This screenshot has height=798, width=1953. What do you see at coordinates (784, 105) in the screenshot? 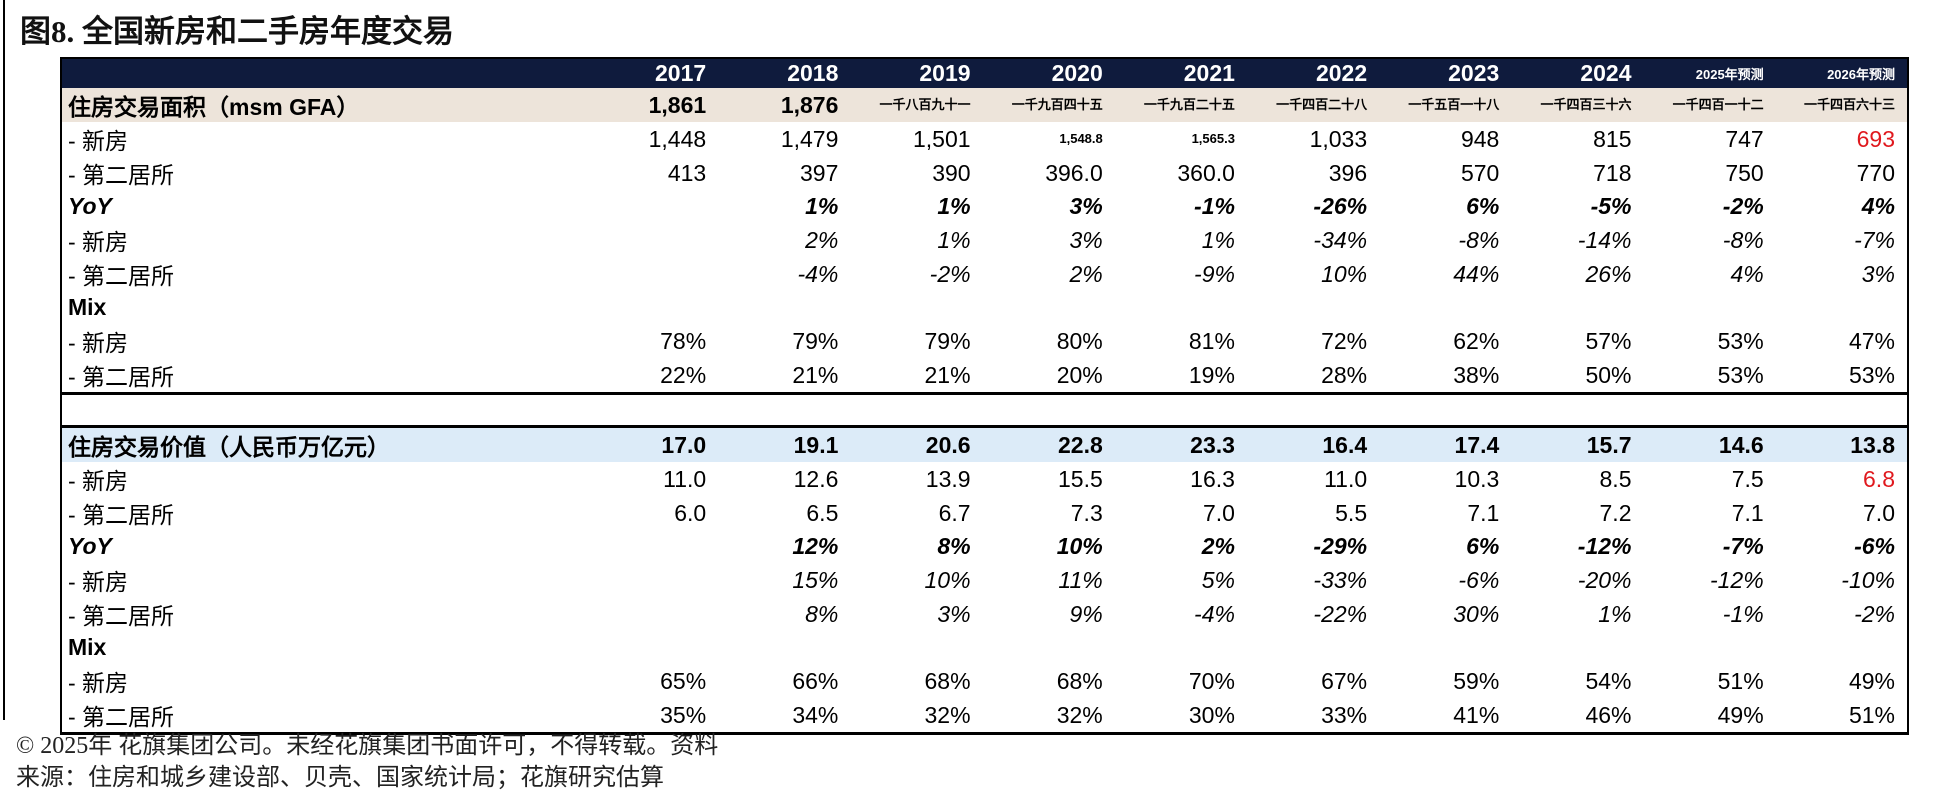
I see `value-cell: 1,876` at bounding box center [784, 105].